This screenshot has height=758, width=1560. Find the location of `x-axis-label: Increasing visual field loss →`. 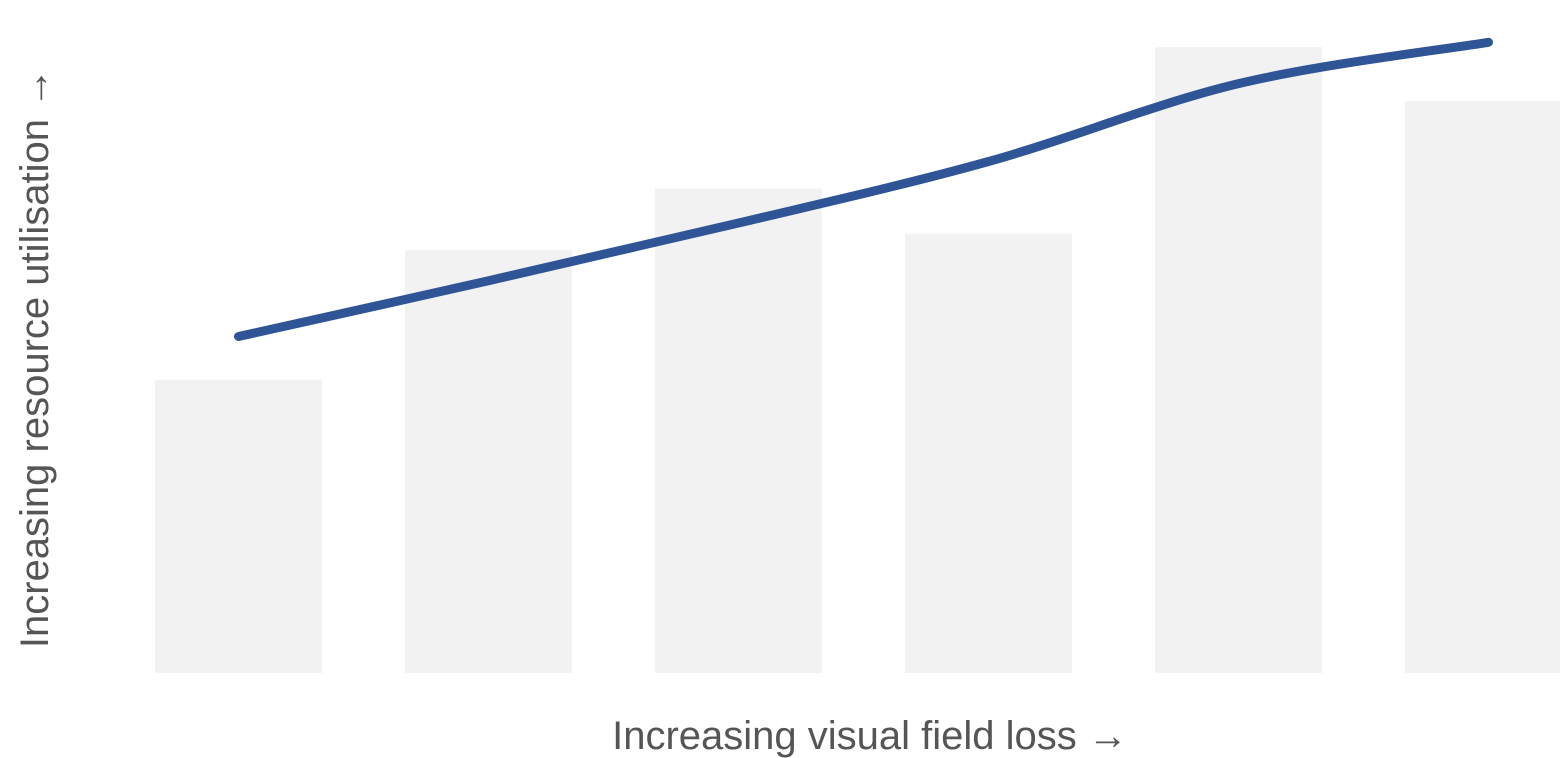

x-axis-label: Increasing visual field loss → is located at coordinates (870, 736).